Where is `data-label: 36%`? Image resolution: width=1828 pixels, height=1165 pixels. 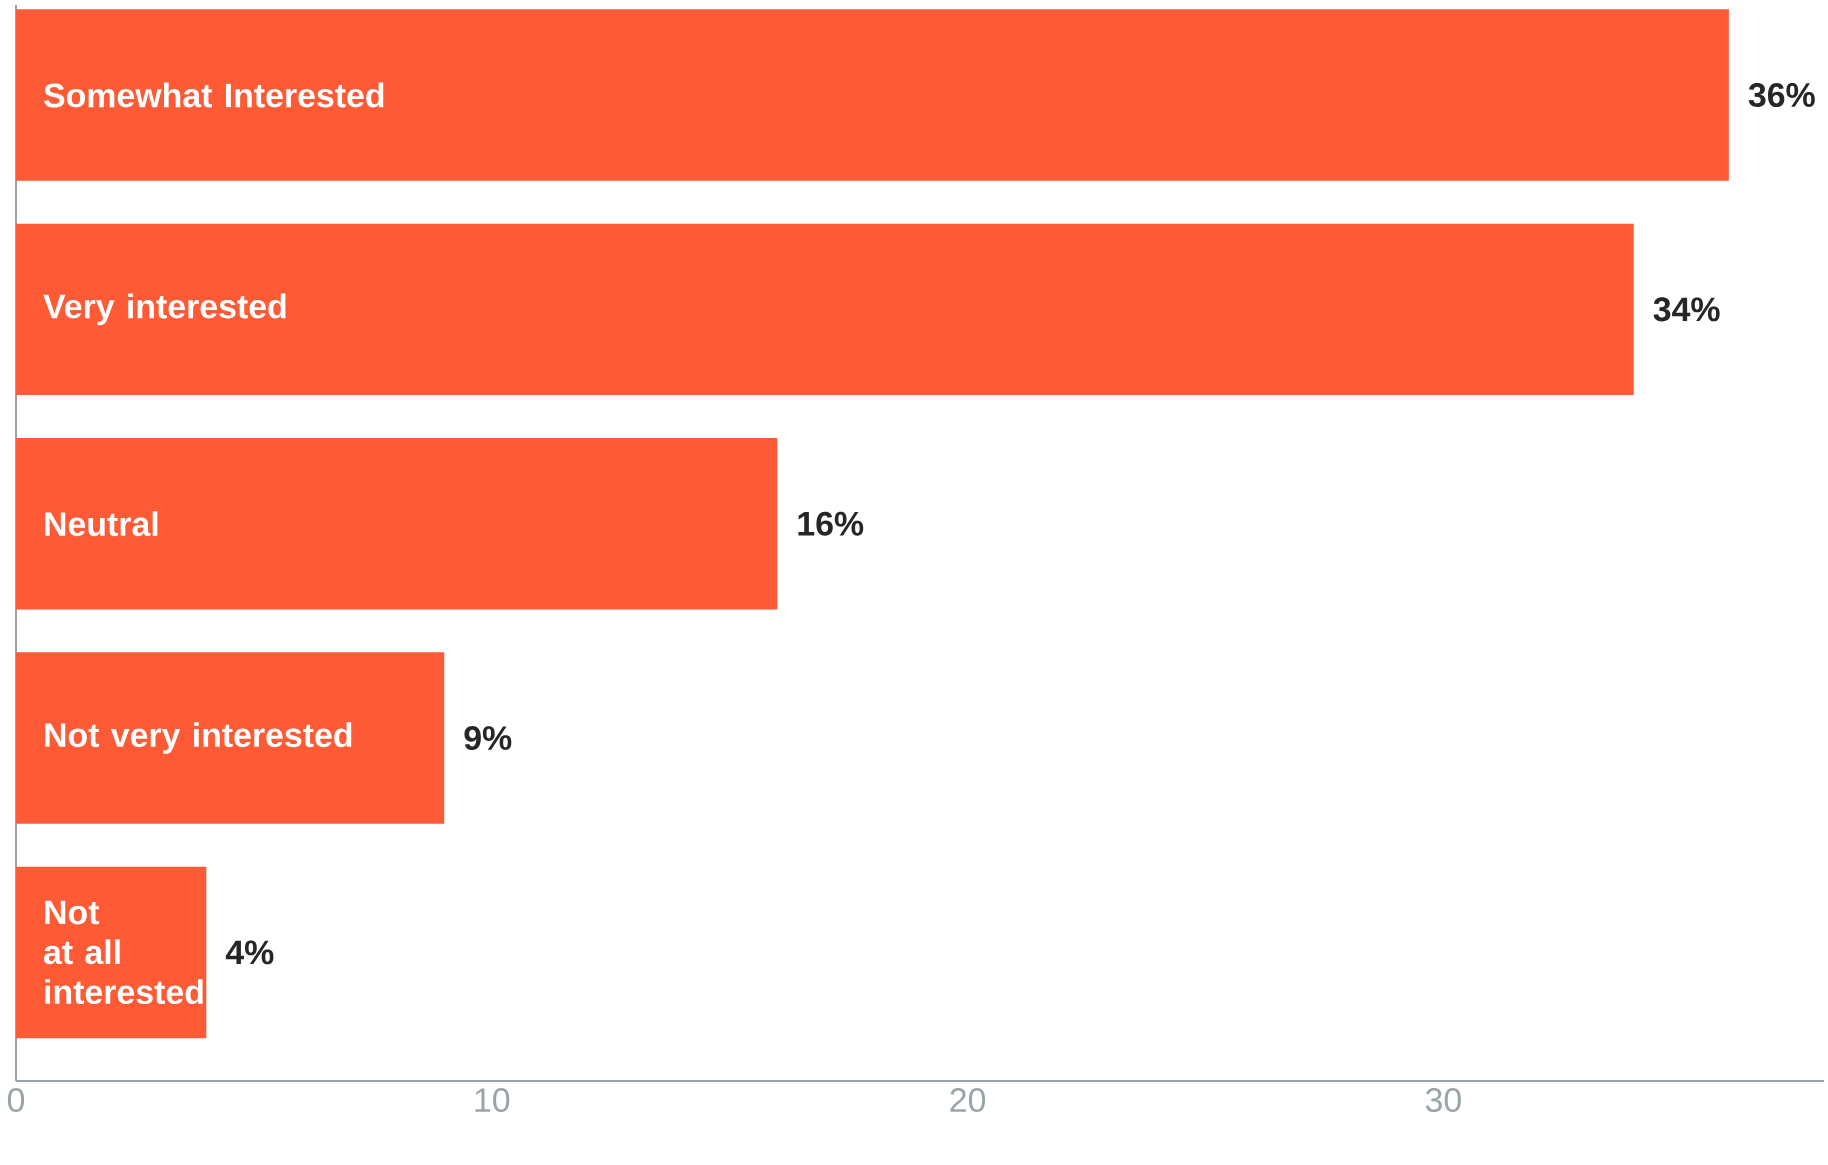 data-label: 36% is located at coordinates (1781, 95).